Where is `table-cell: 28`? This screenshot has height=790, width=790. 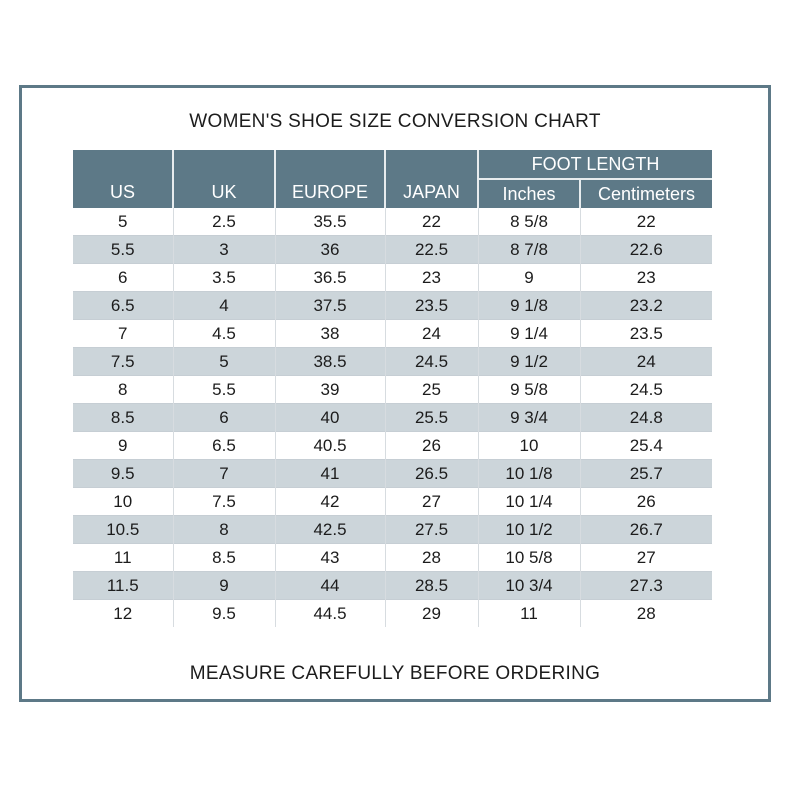 table-cell: 28 is located at coordinates (432, 557).